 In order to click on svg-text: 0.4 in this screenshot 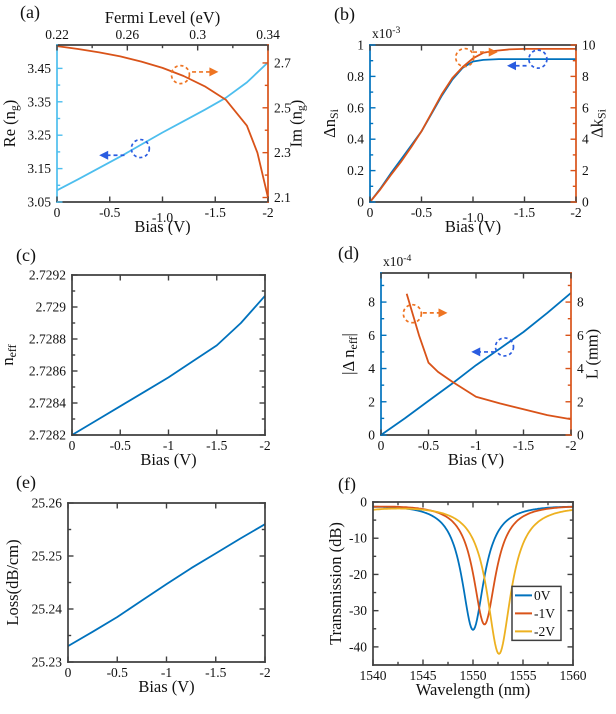, I will do `click(355, 139)`.